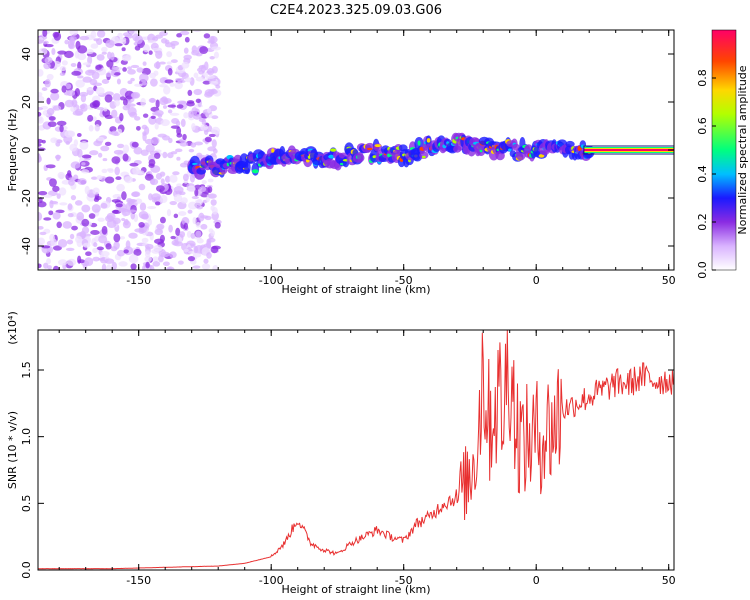 Image resolution: width=750 pixels, height=600 pixels. I want to click on x-tick-label: 50, so click(669, 580).